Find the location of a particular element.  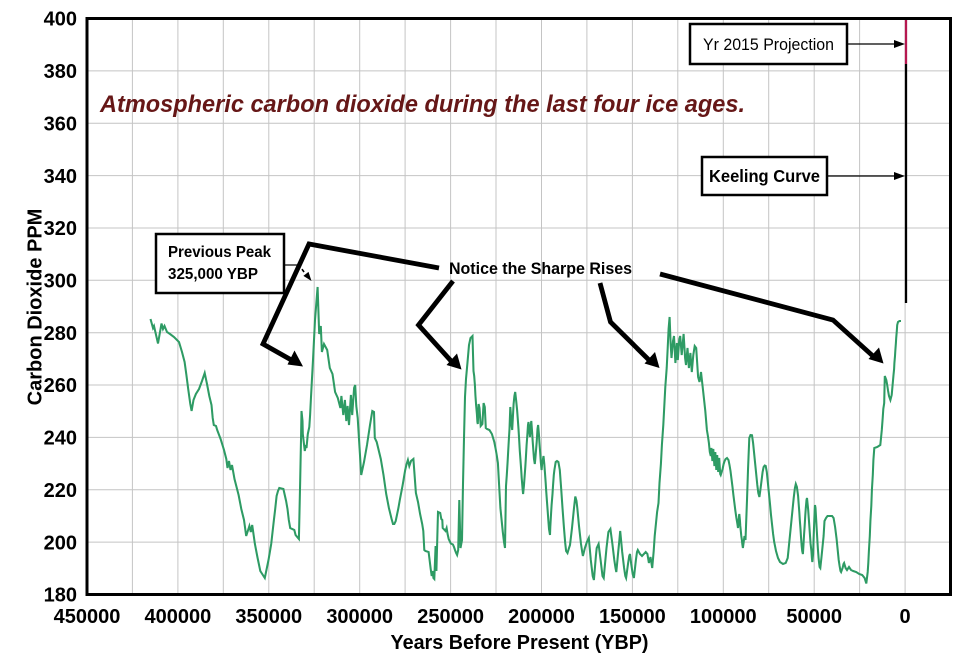

svg-text: Keeling Curve is located at coordinates (764, 176).